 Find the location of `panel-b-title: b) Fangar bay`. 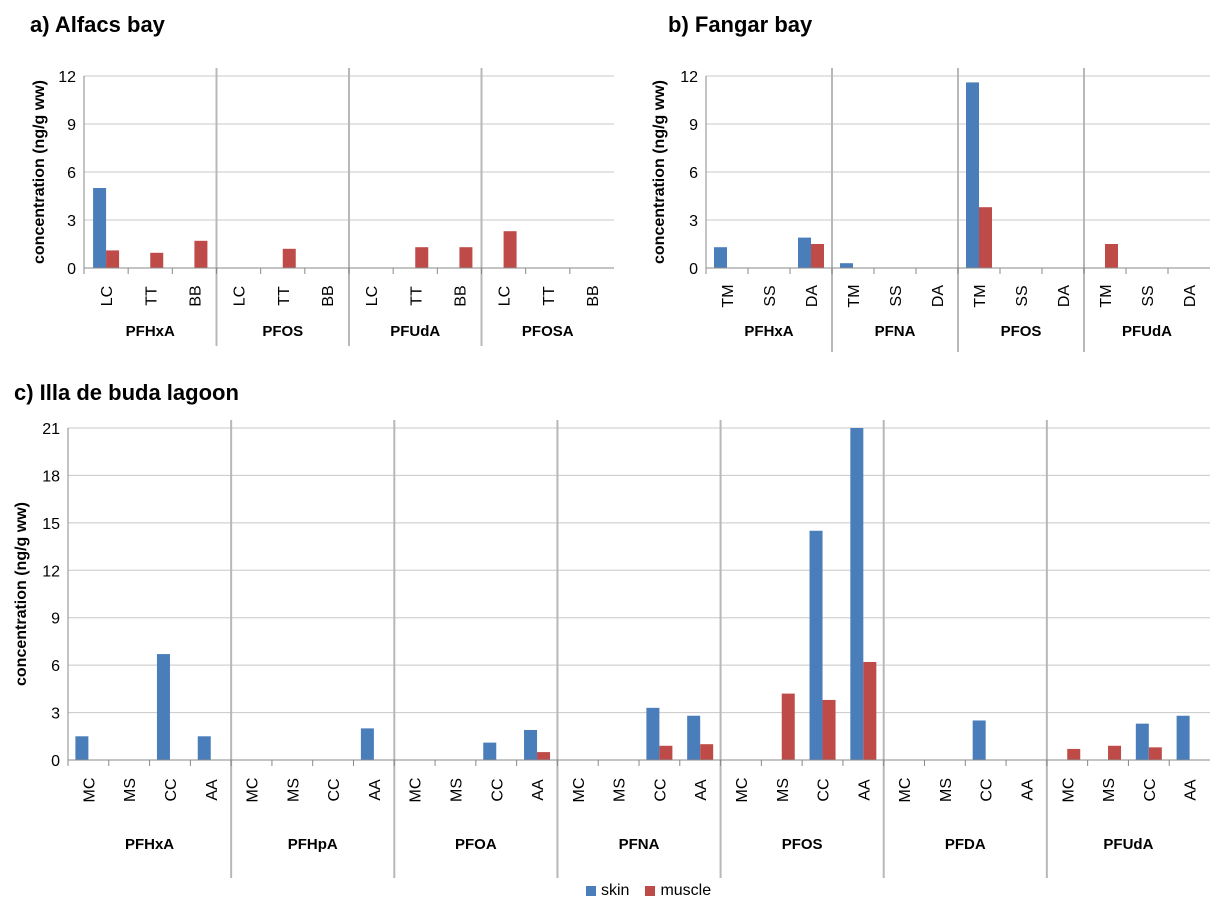

panel-b-title: b) Fangar bay is located at coordinates (740, 24).